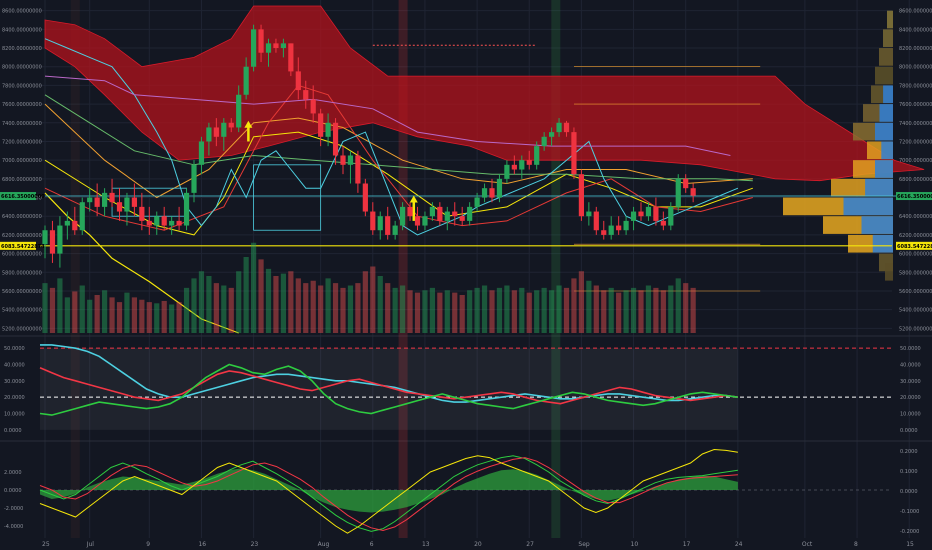 Image resolution: width=932 pixels, height=550 pixels. I want to click on left-price-label: 8200.00000000, so click(22, 49).